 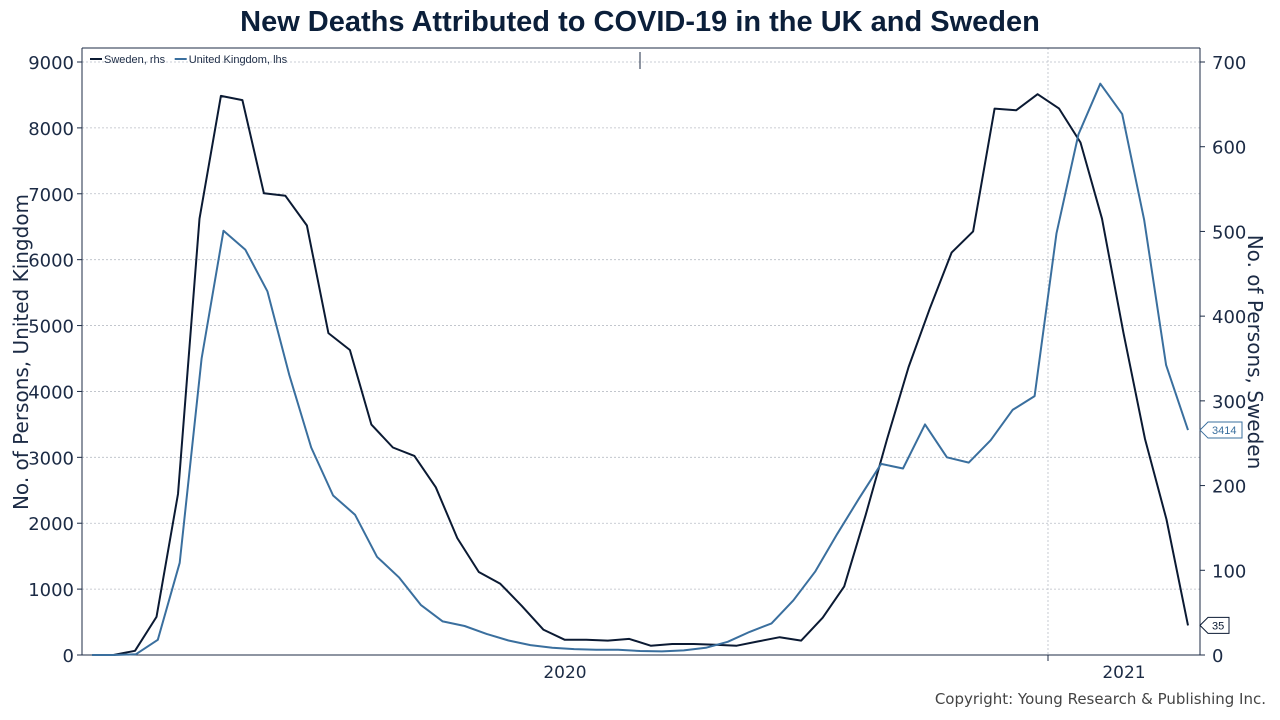 What do you see at coordinates (51, 392) in the screenshot?
I see `y-left-tick-label: 4000` at bounding box center [51, 392].